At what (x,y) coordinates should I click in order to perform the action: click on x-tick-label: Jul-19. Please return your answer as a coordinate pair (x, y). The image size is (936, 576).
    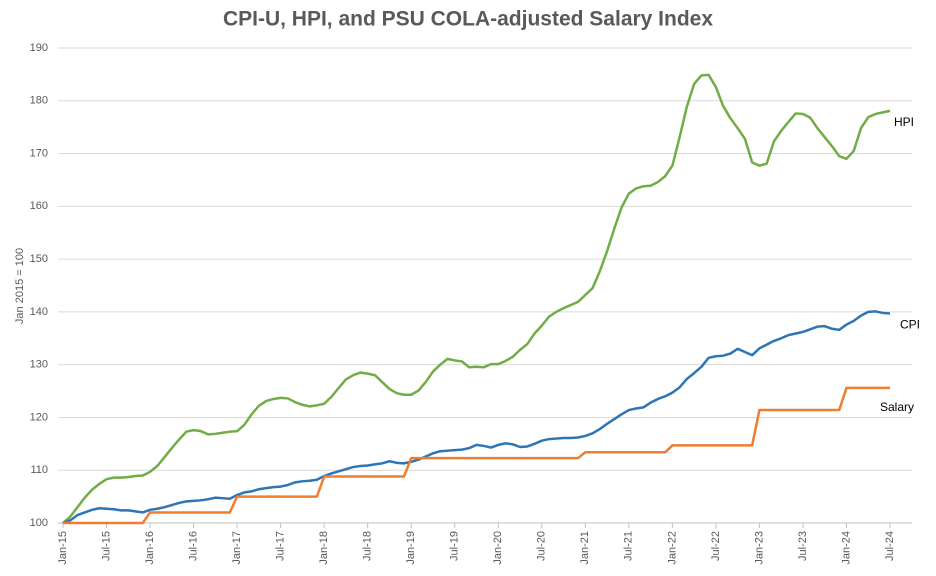
    Looking at the image, I should click on (455, 546).